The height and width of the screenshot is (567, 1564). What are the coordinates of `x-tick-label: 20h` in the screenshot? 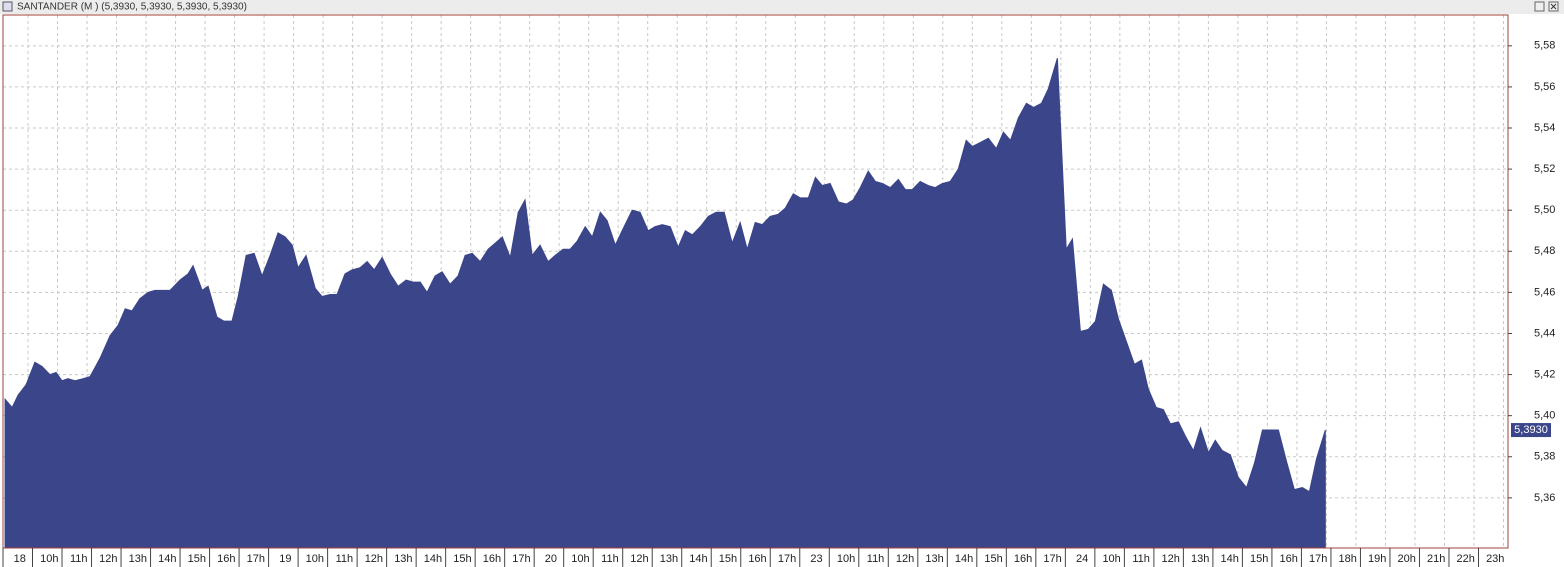 It's located at (1407, 559).